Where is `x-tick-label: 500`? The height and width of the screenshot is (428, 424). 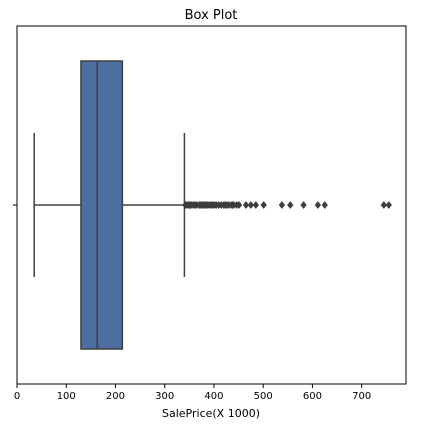 x-tick-label: 500 is located at coordinates (263, 396).